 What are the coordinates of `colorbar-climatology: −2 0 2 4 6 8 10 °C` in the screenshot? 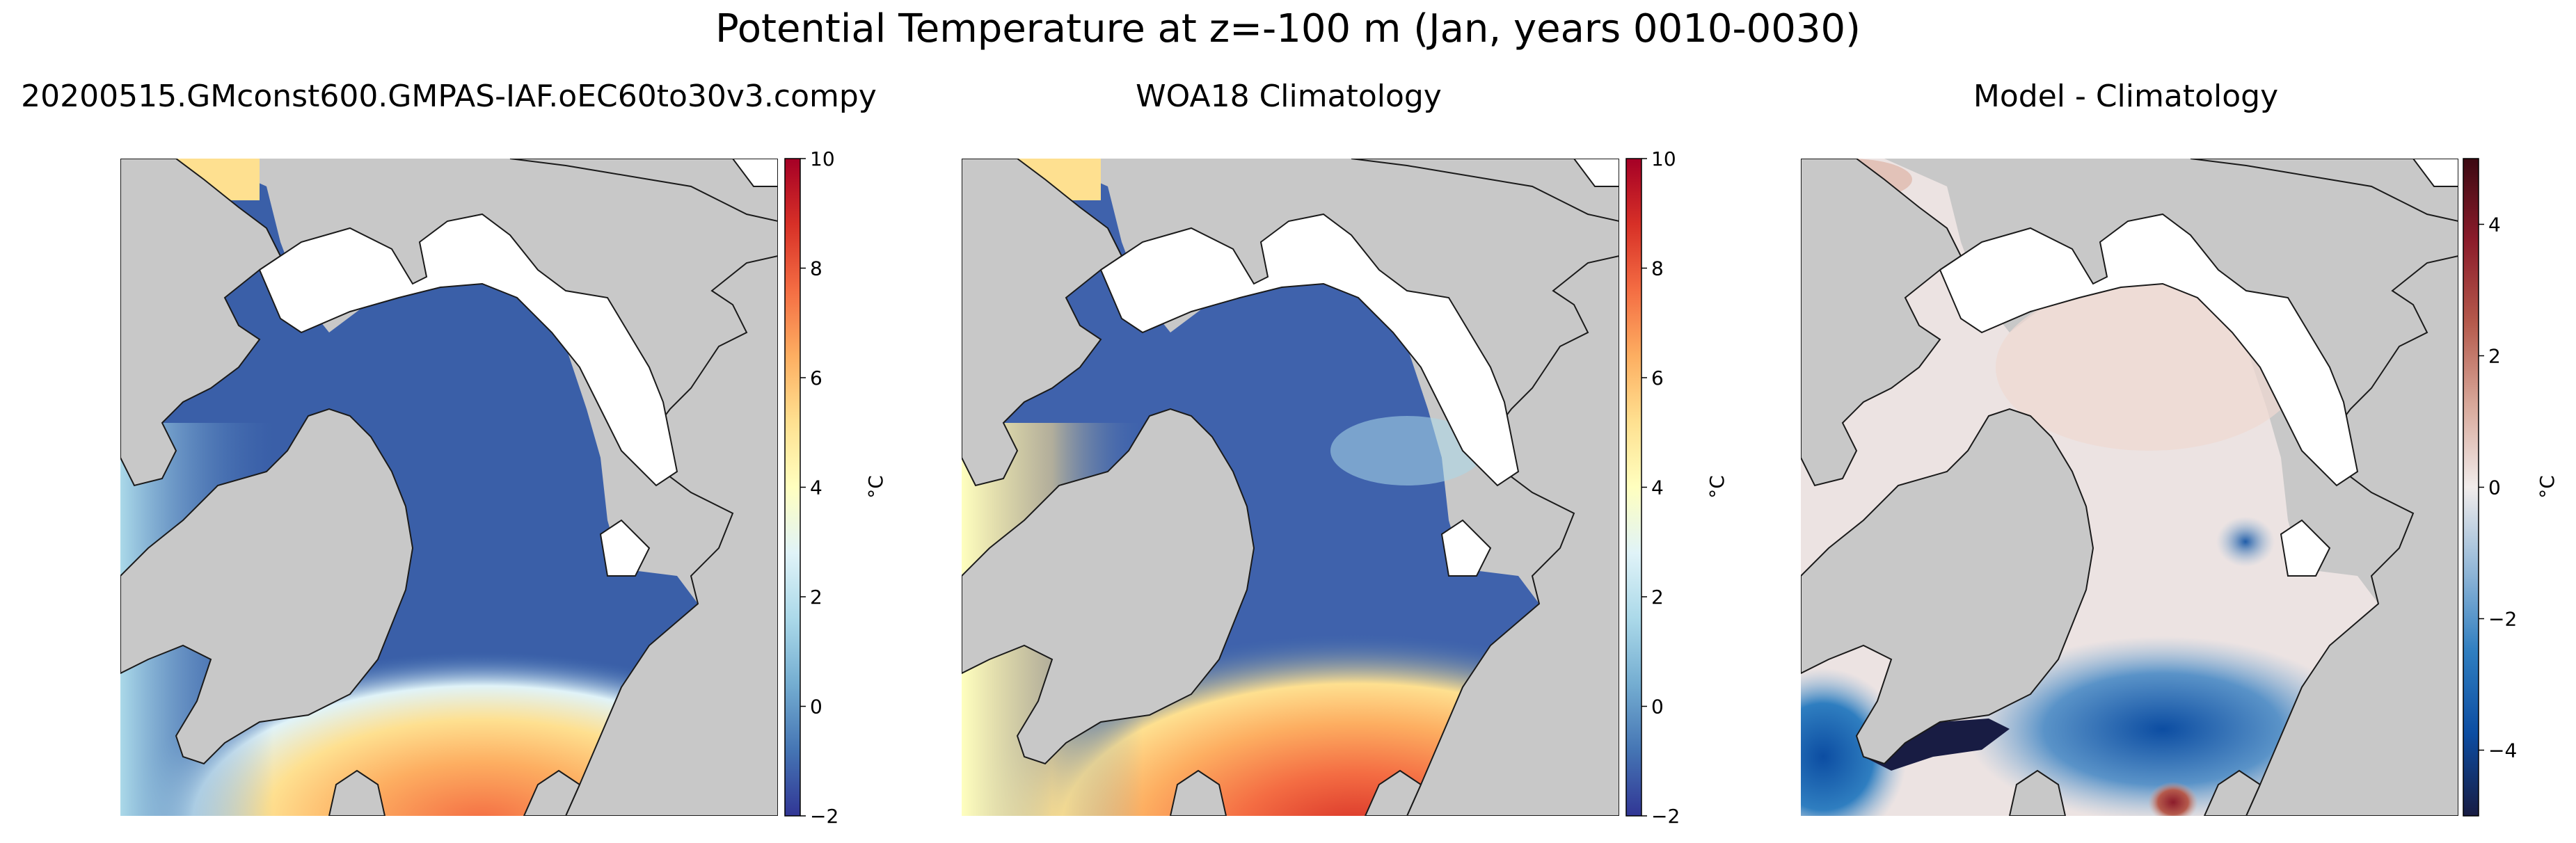 It's located at (1676, 487).